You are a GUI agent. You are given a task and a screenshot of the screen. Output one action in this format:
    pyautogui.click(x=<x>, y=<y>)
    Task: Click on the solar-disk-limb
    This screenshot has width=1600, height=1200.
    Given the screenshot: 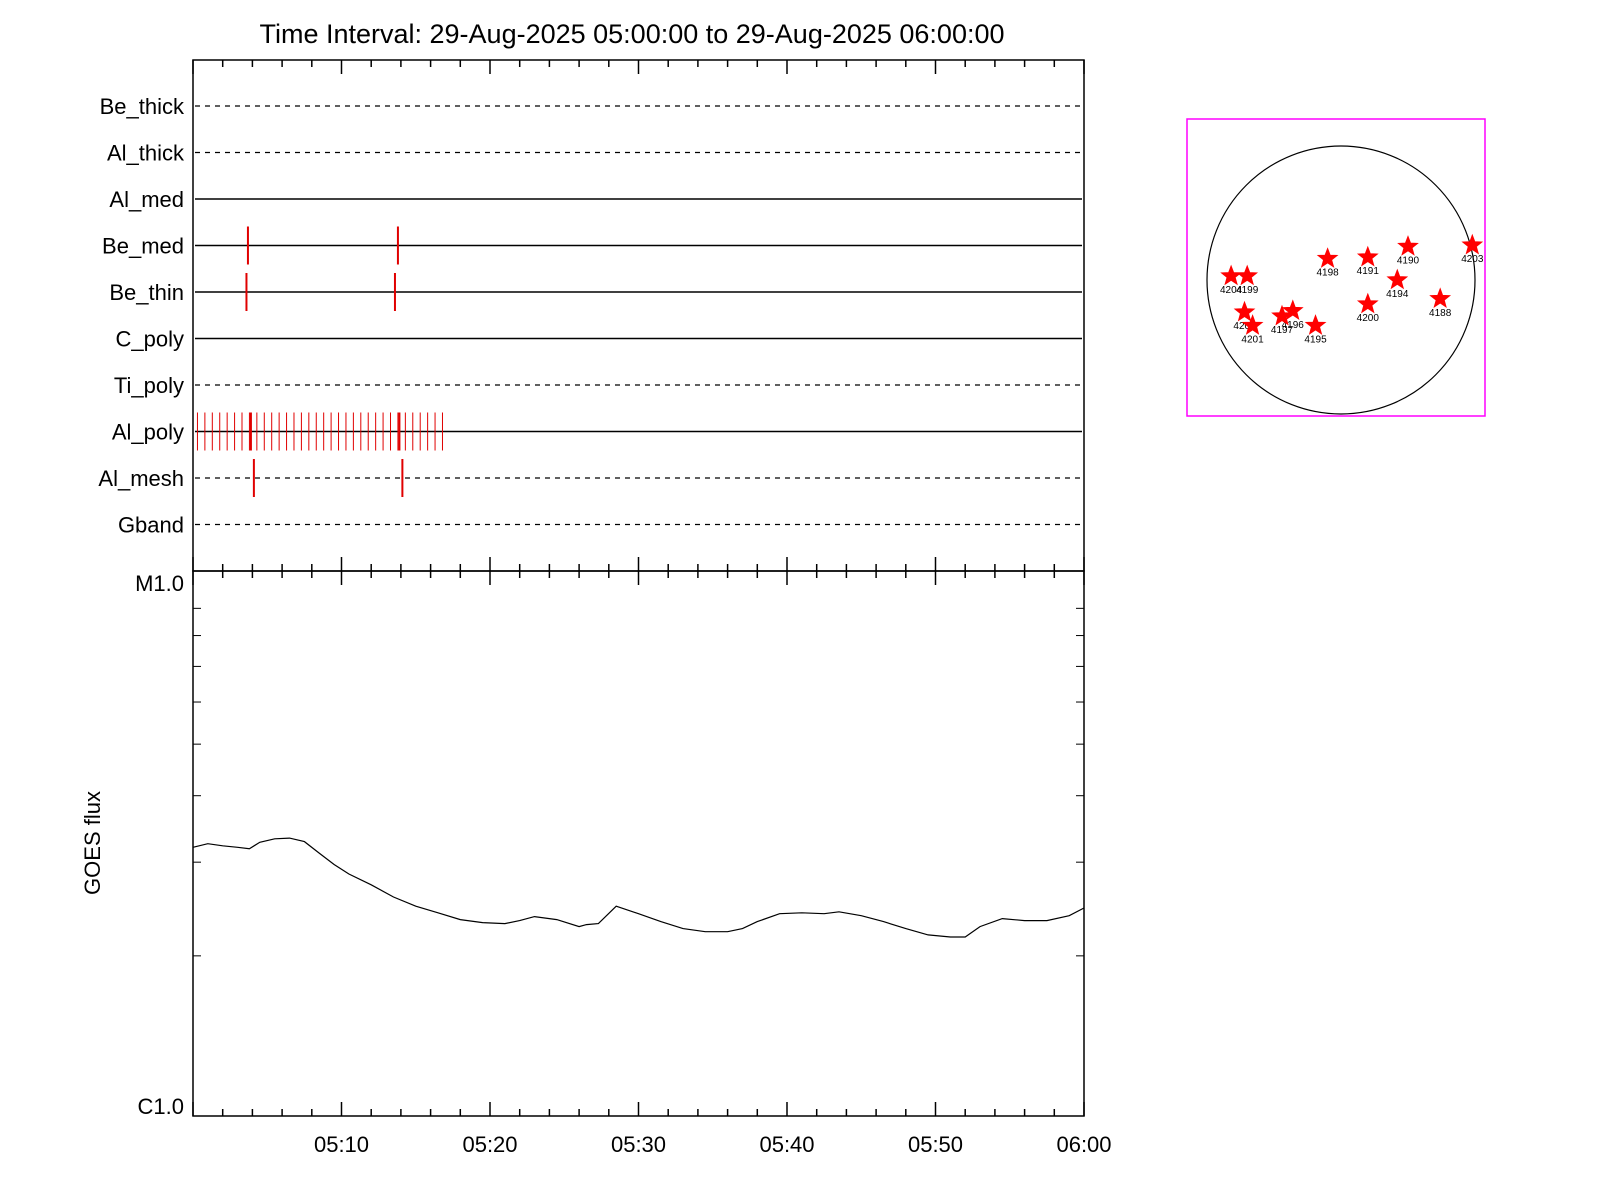 What is the action you would take?
    pyautogui.click(x=1341, y=280)
    